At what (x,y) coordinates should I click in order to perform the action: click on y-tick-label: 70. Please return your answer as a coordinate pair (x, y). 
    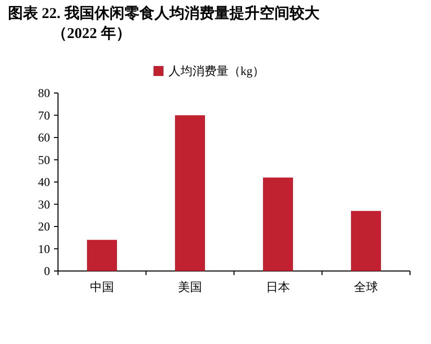
    Looking at the image, I should click on (44, 115).